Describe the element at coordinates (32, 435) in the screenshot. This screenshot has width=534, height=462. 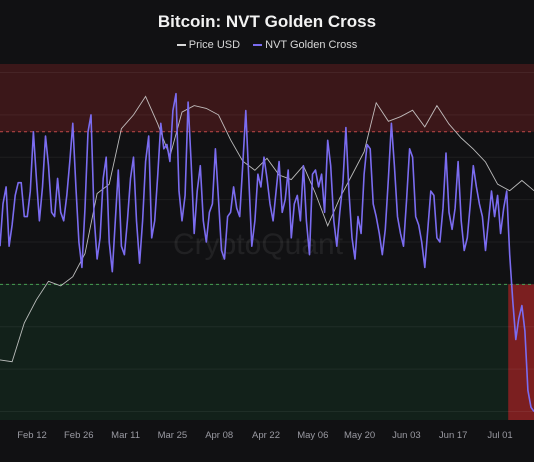
I see `x-tick-label: Feb 12` at that location.